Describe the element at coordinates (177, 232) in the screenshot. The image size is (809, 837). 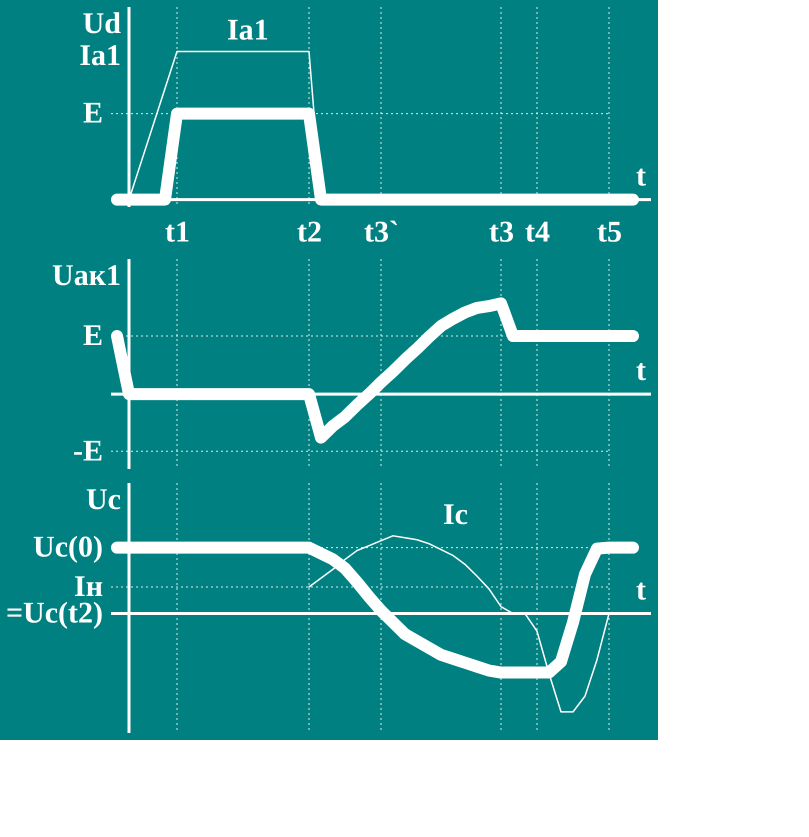
I see `x-tick-label: t1` at that location.